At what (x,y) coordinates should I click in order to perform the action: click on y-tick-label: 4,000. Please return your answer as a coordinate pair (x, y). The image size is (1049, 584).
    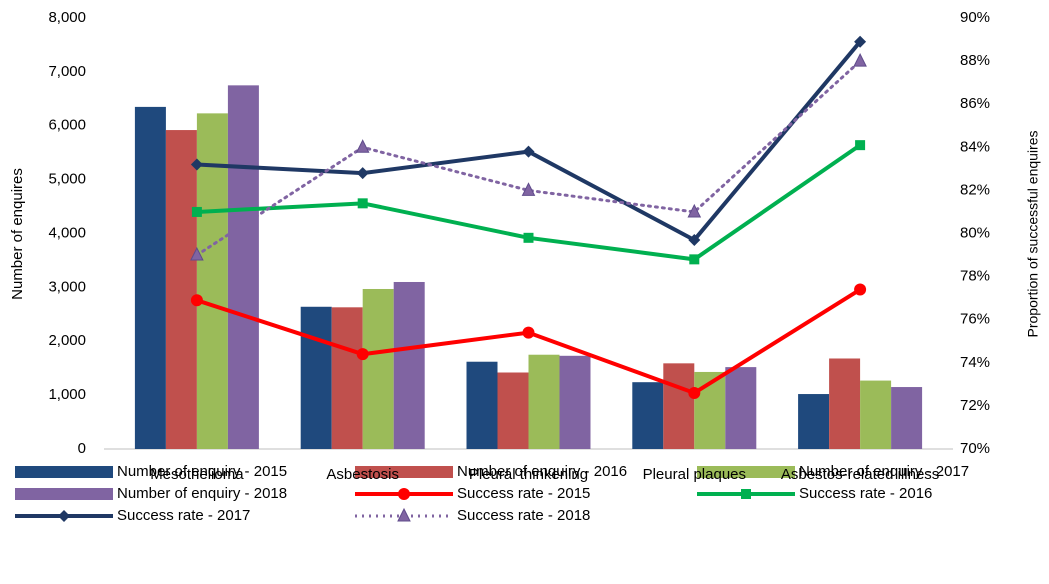
    Looking at the image, I should click on (67, 232).